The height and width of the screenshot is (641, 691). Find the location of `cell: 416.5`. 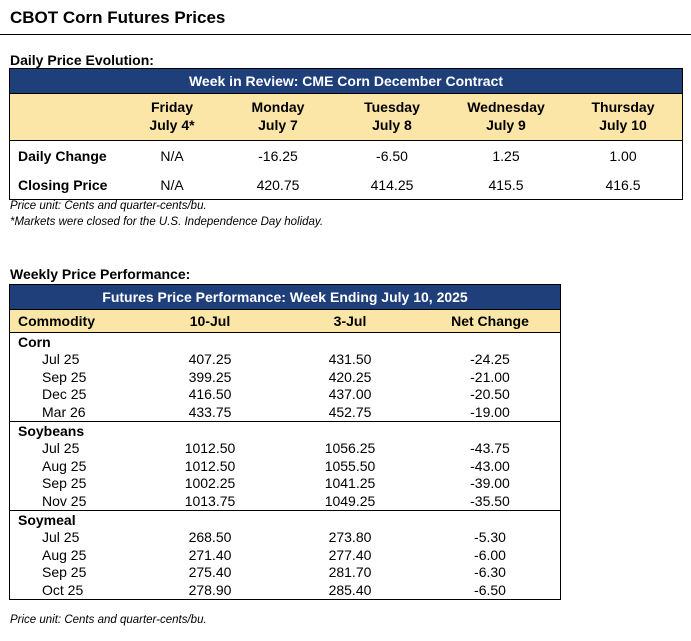

cell: 416.5 is located at coordinates (623, 184).